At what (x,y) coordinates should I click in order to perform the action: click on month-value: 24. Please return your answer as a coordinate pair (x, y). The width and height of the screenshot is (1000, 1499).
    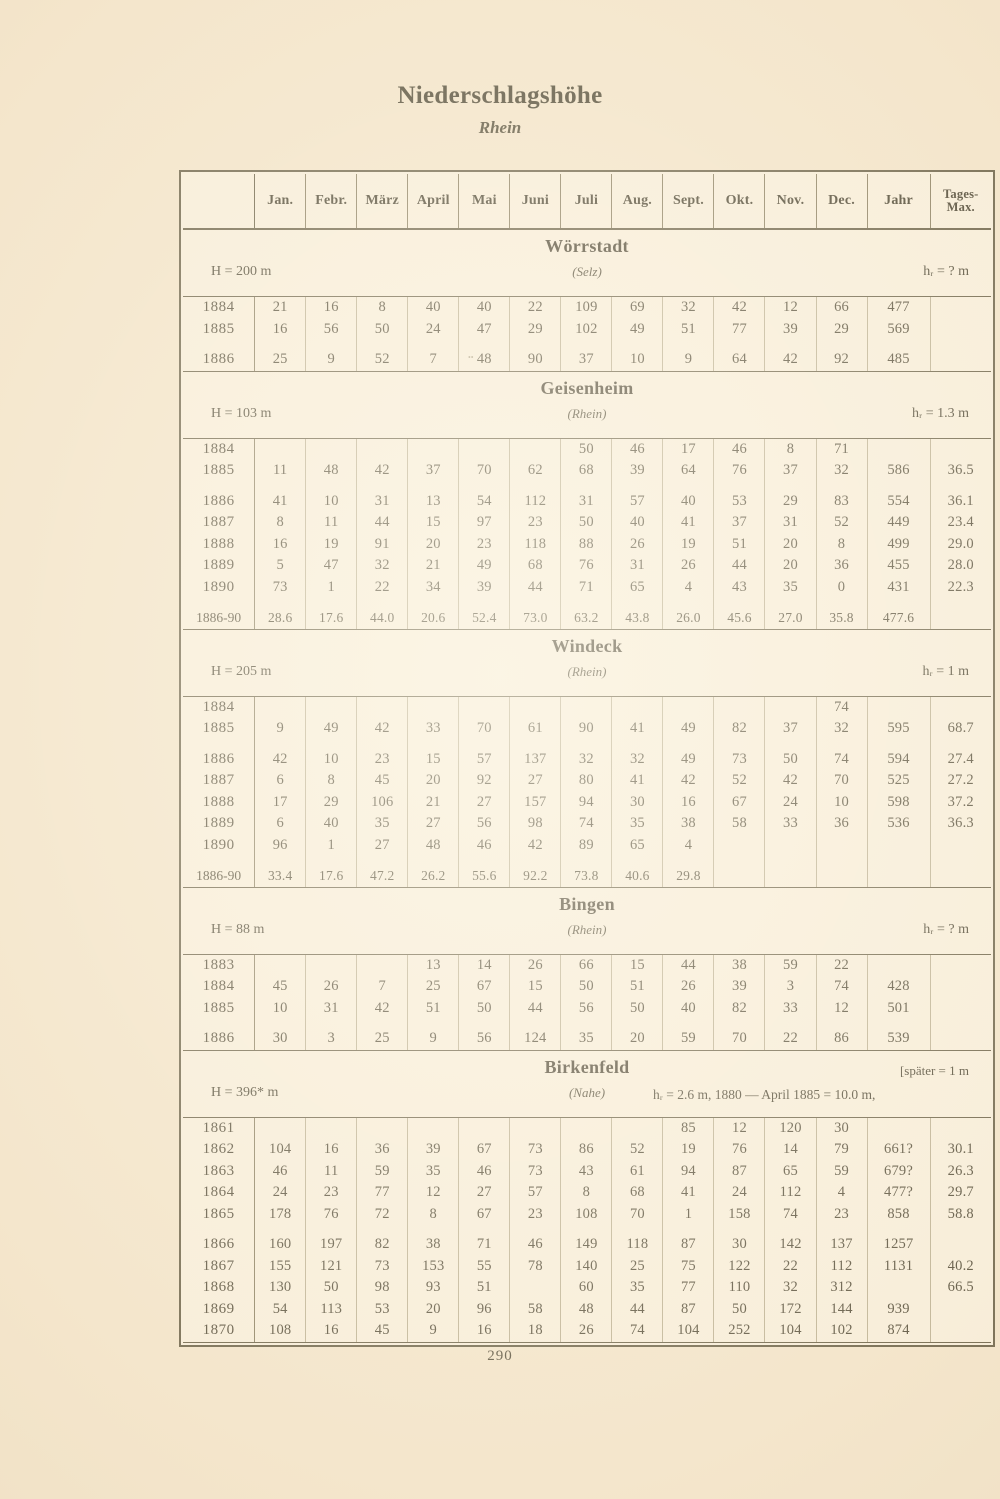
    Looking at the image, I should click on (790, 802).